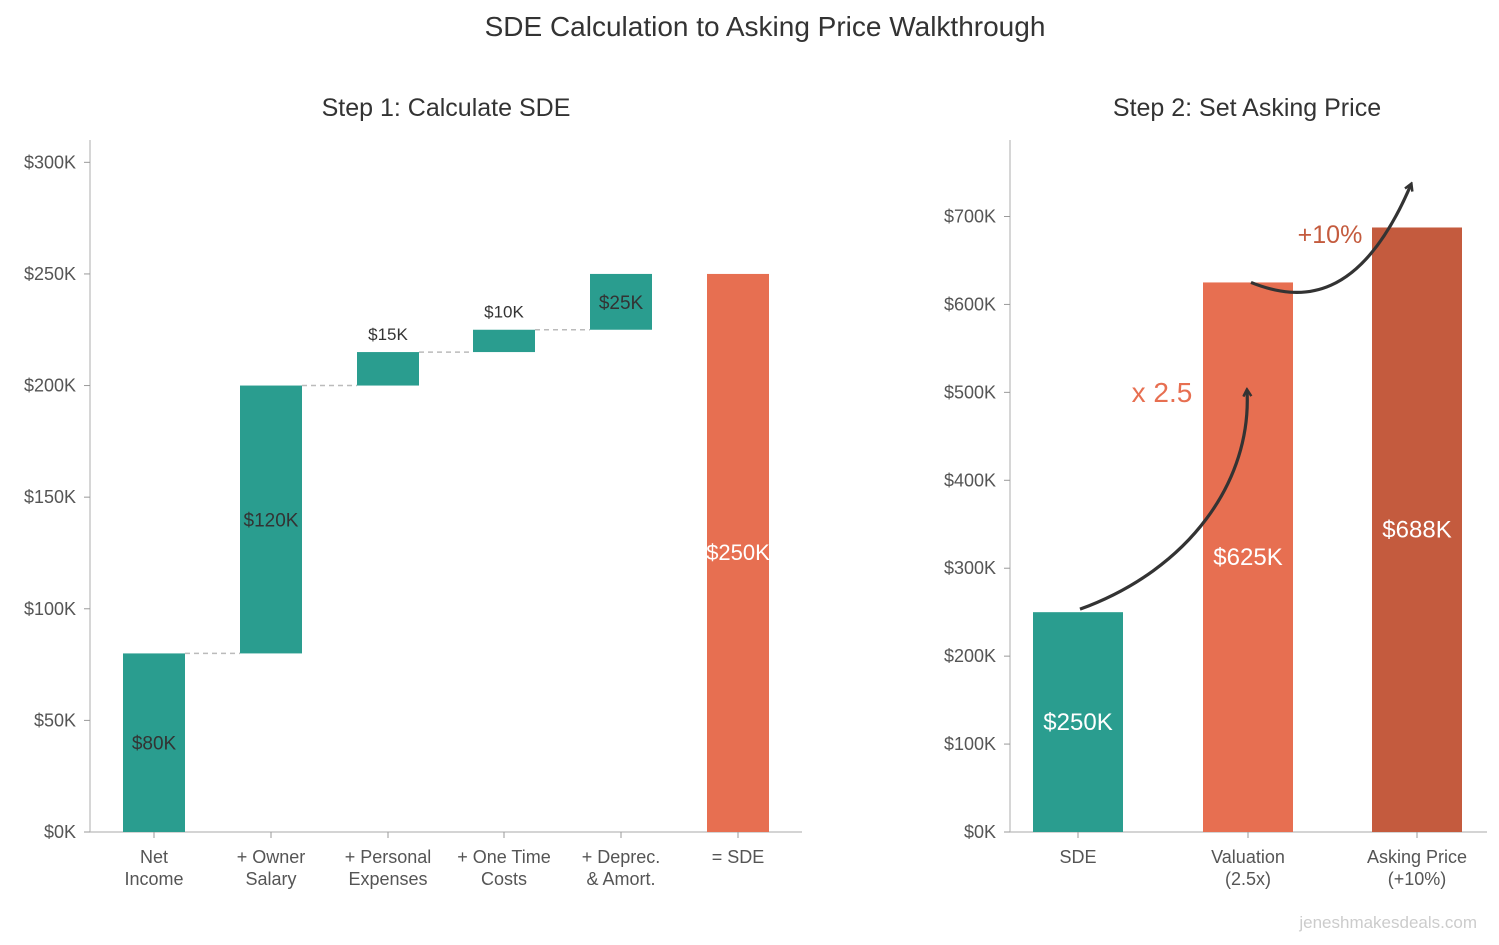  I want to click on chart1-ytick-label: $250K, so click(50, 274).